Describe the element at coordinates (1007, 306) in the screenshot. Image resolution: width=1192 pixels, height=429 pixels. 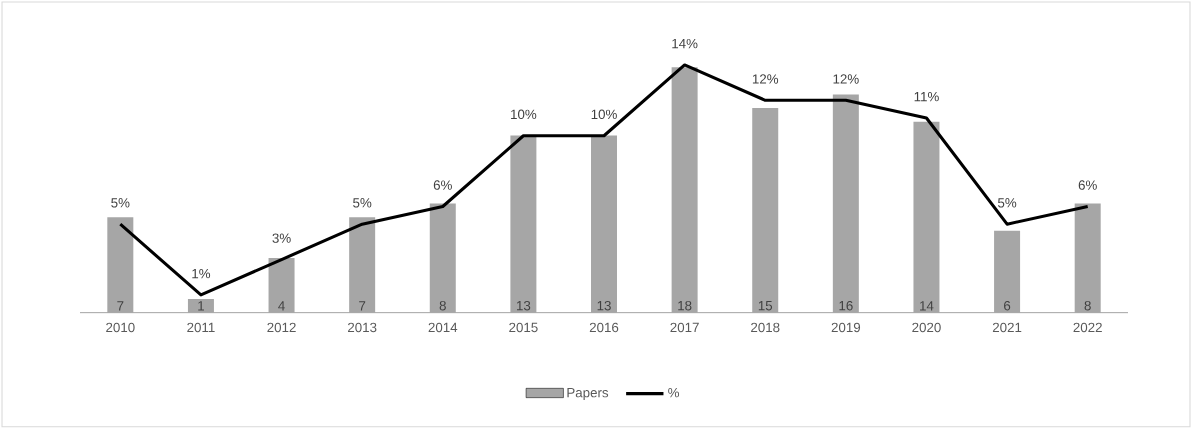
I see `data-label: 6` at that location.